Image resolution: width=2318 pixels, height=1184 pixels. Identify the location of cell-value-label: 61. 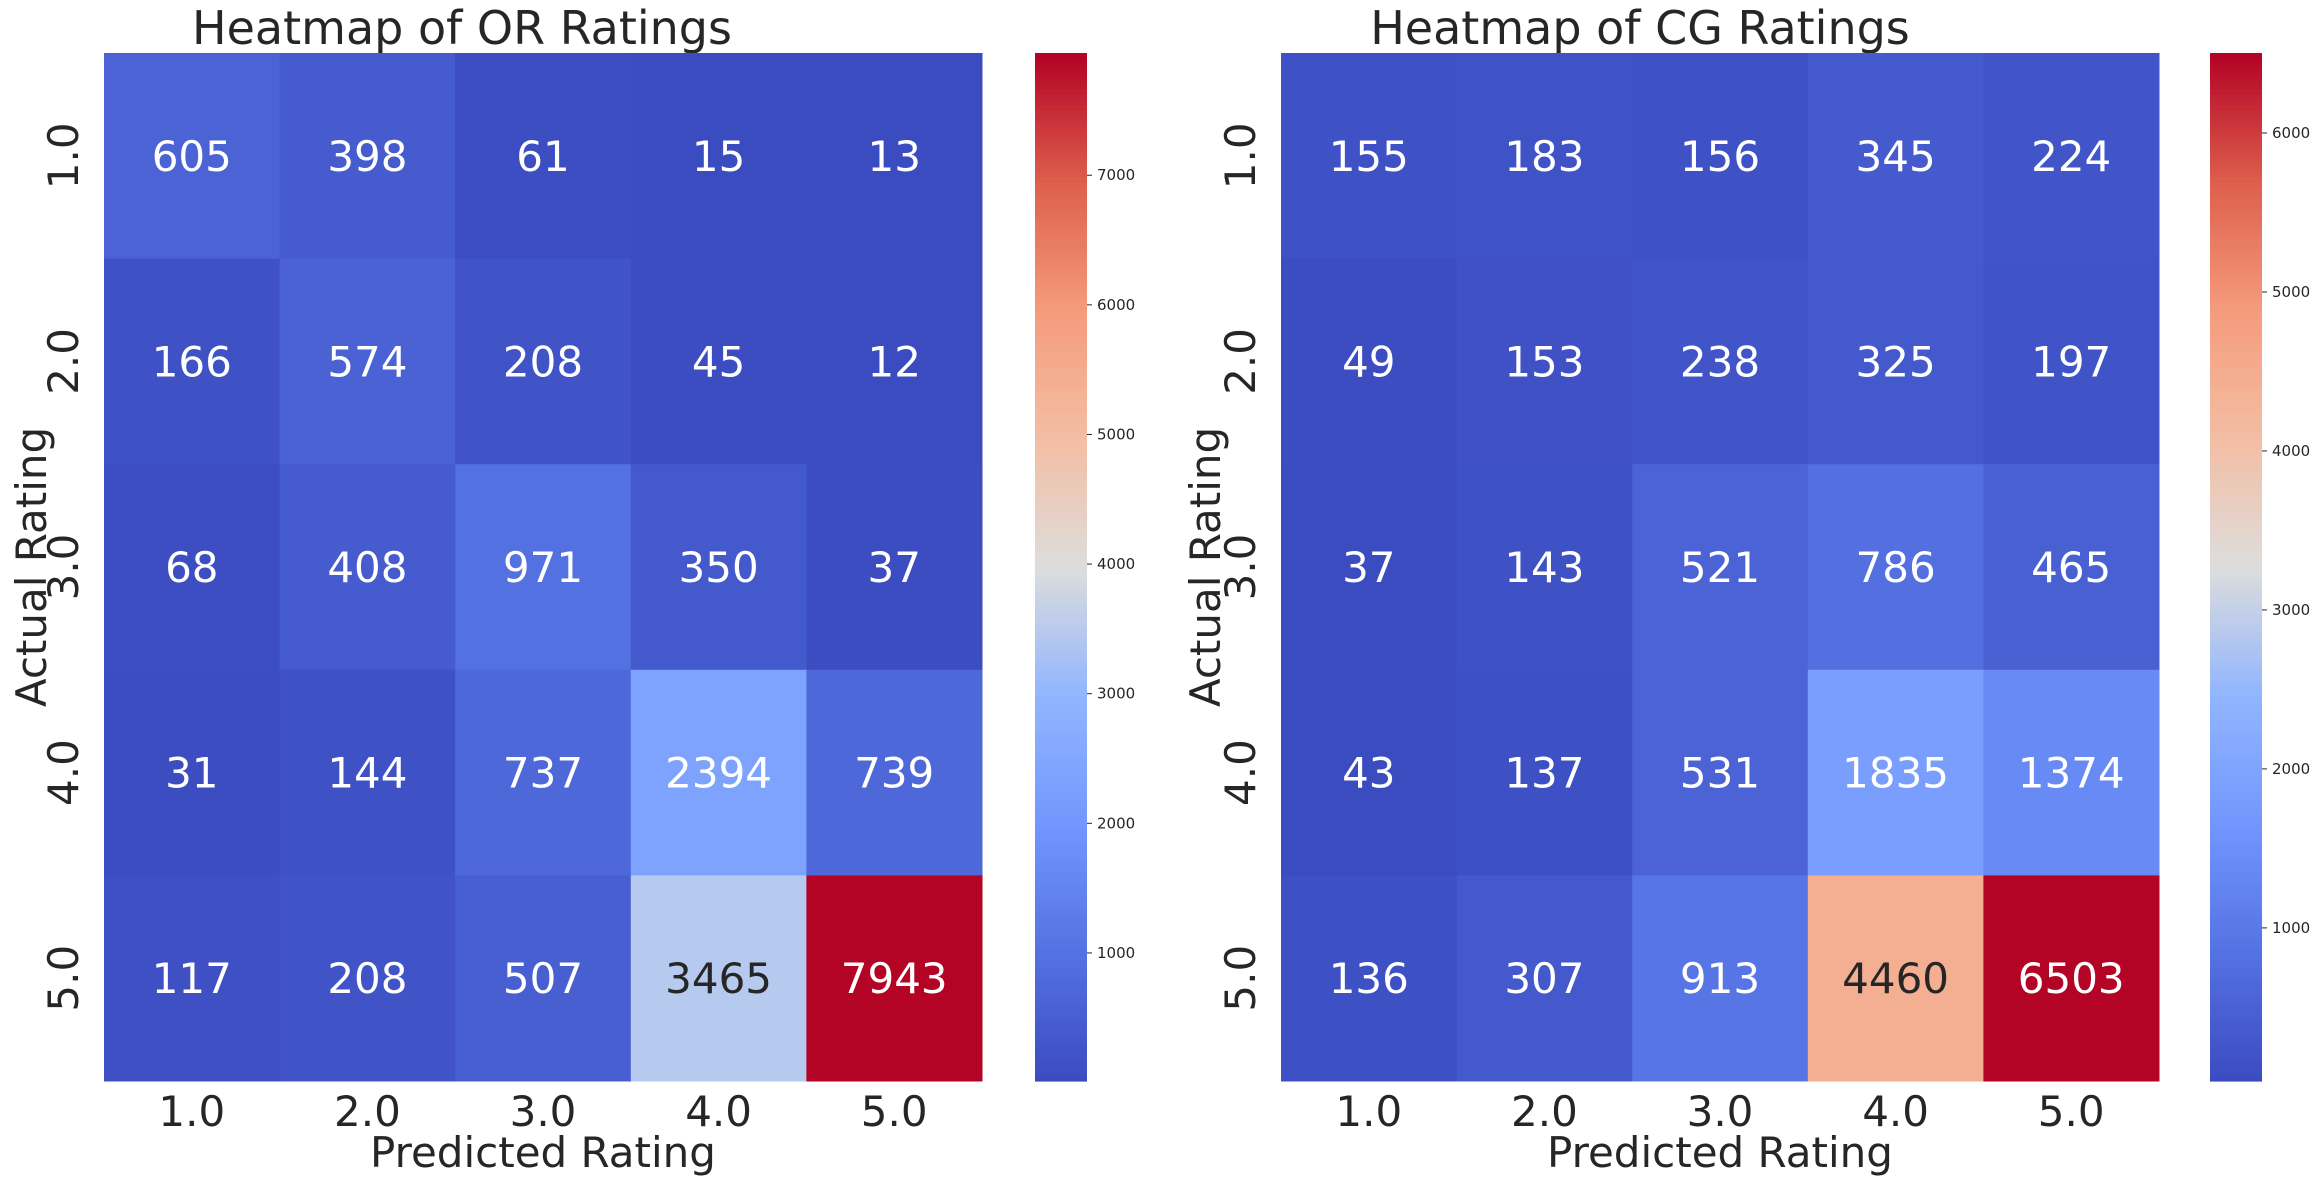
(542, 156).